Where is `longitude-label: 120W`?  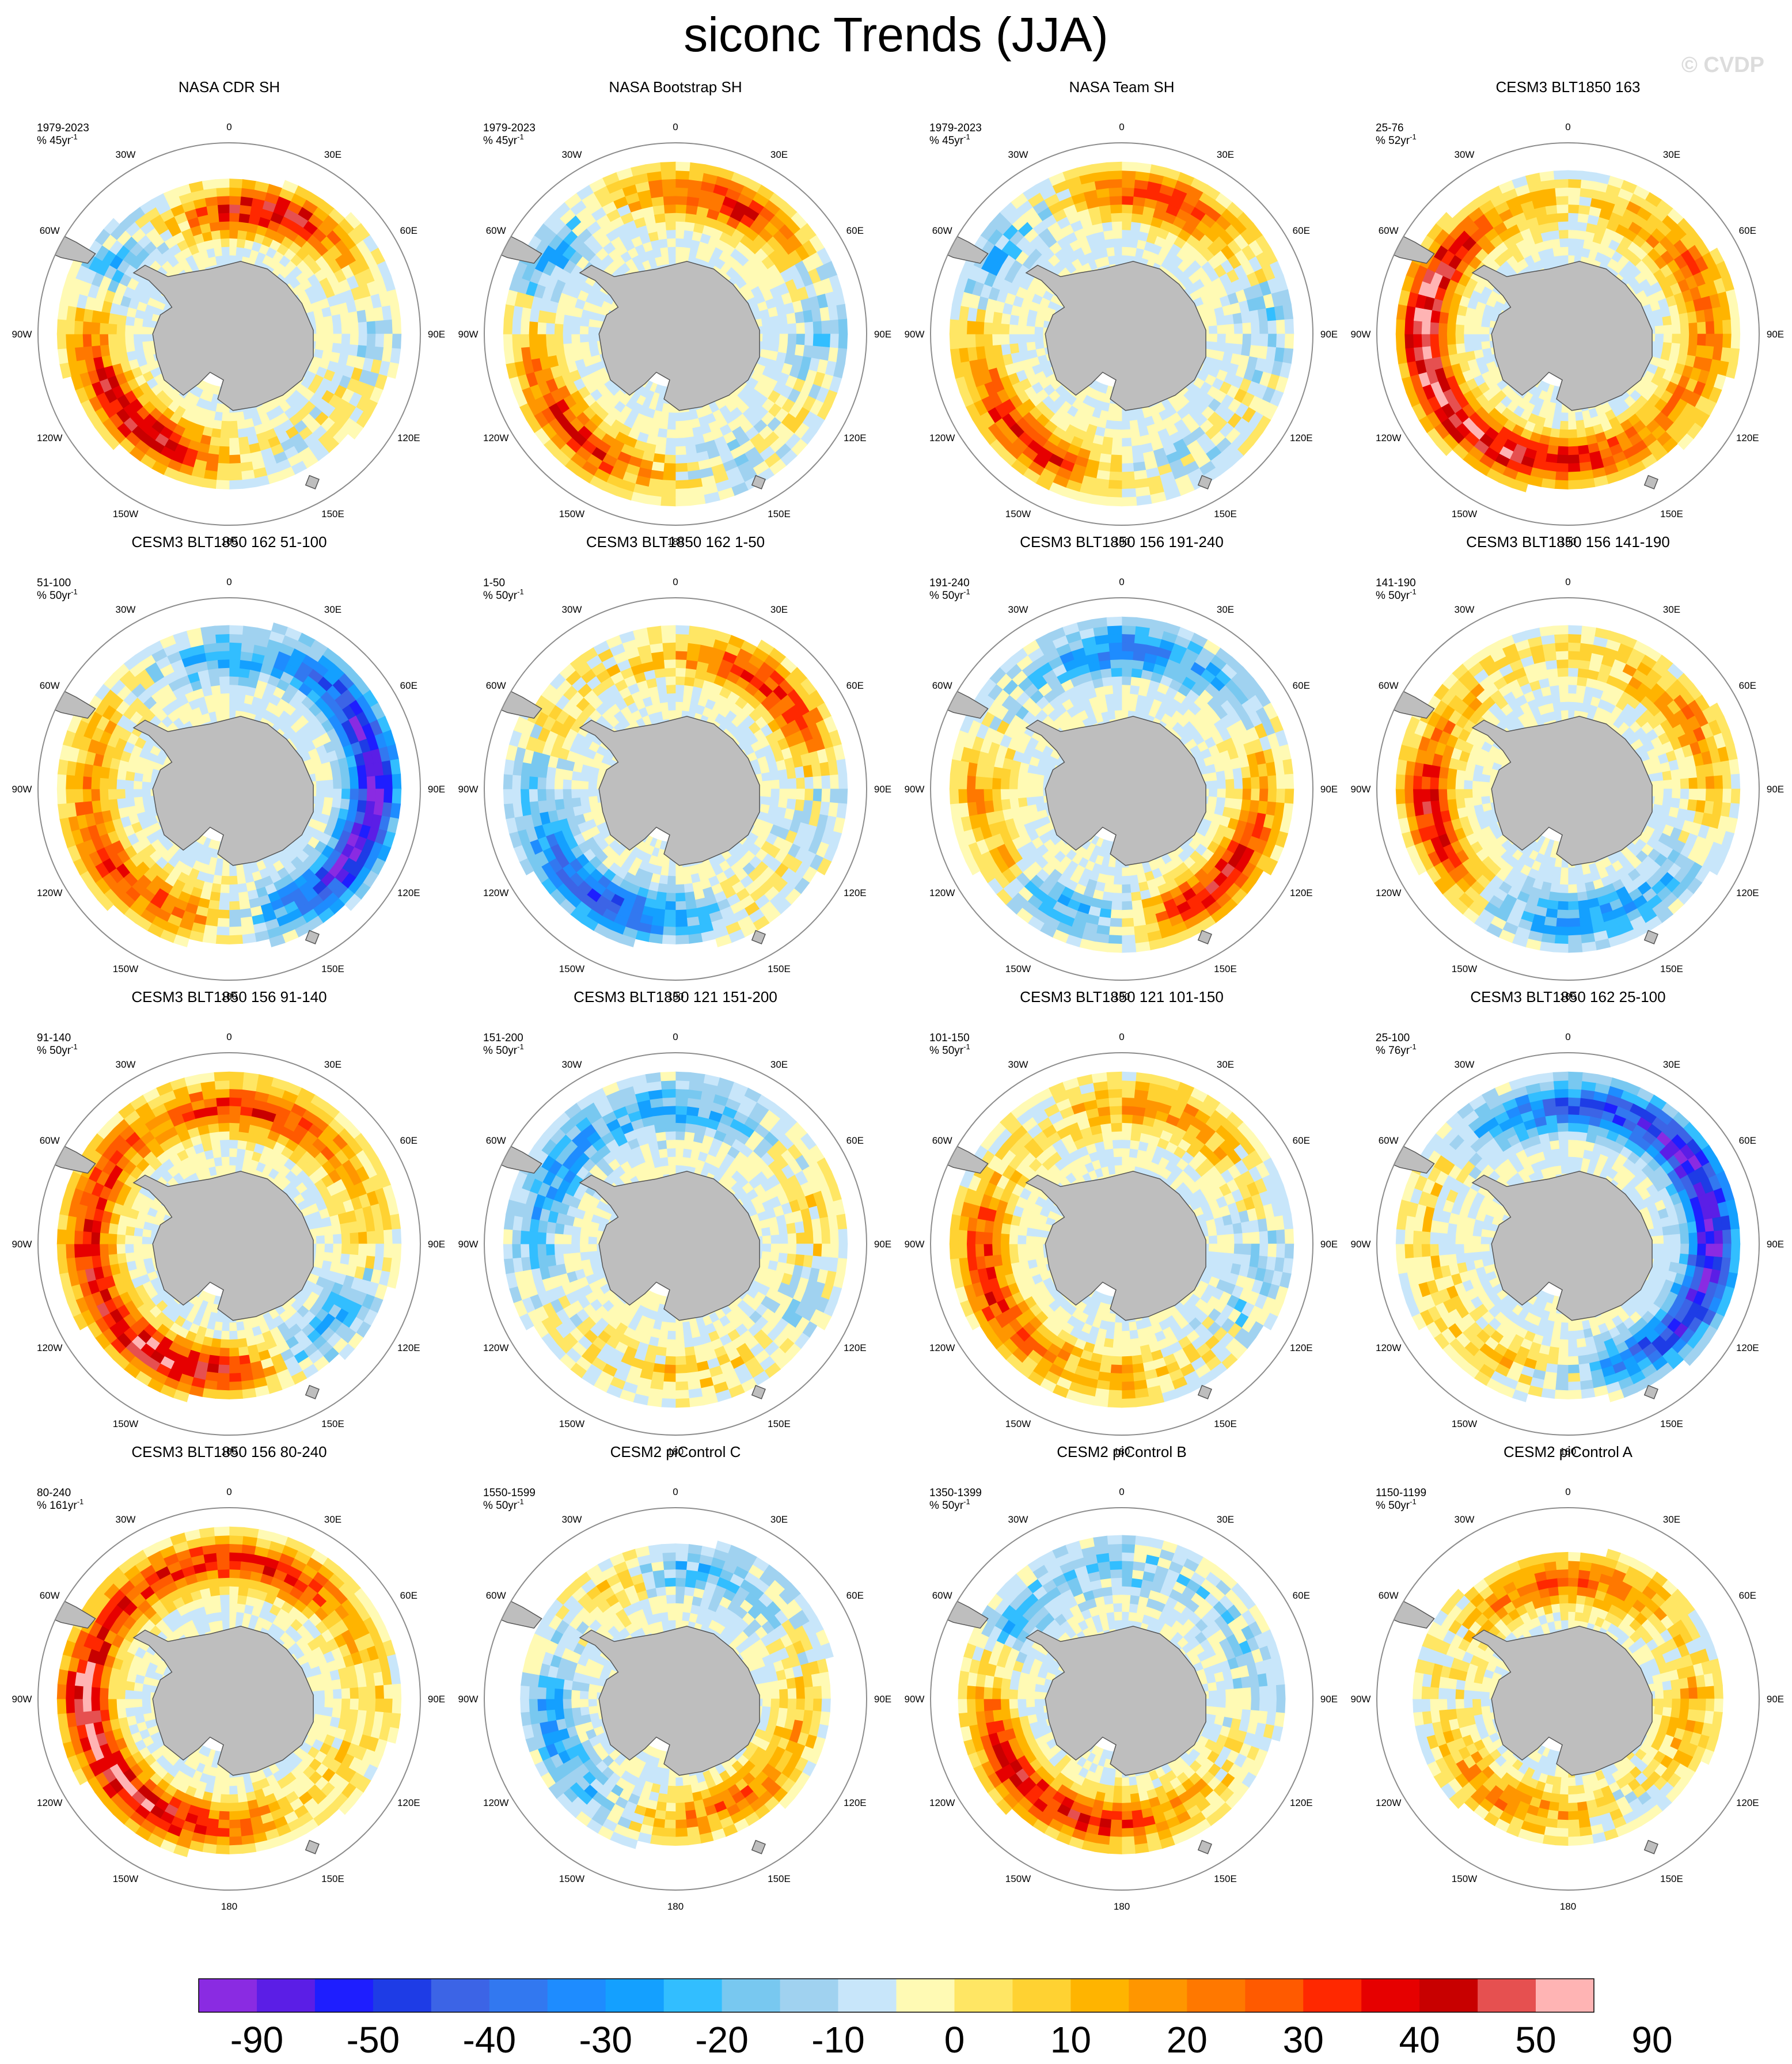 longitude-label: 120W is located at coordinates (942, 437).